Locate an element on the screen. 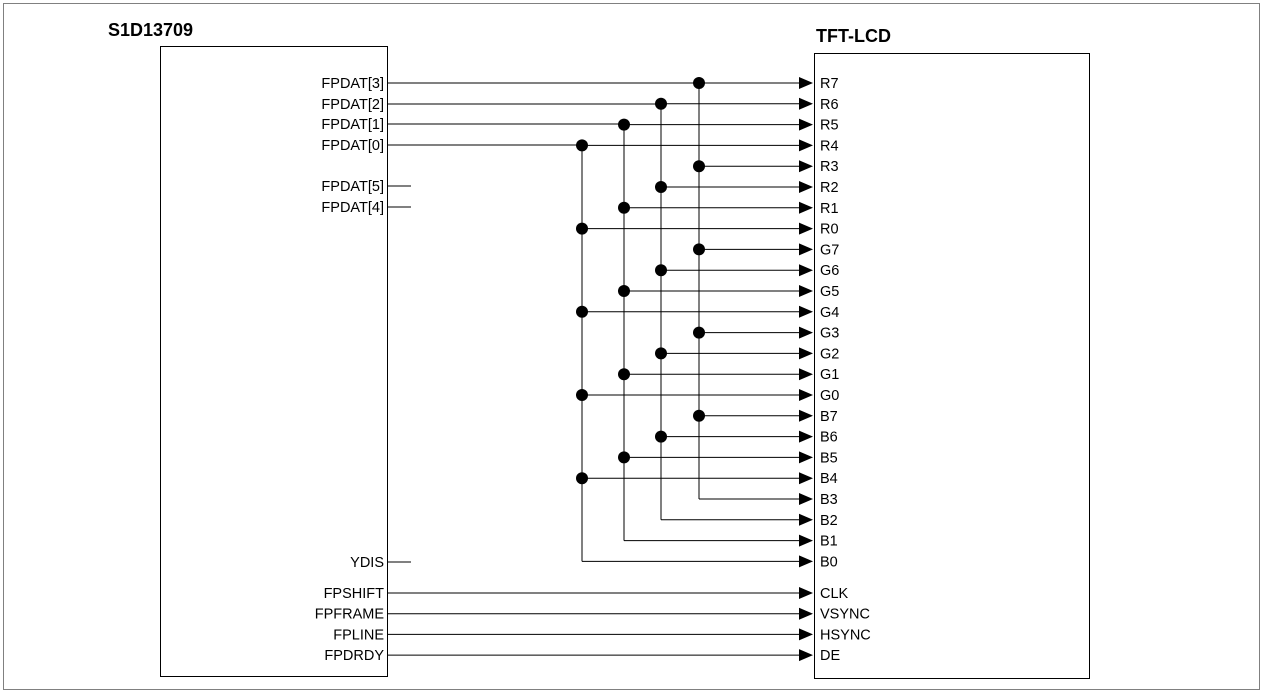 Image resolution: width=1263 pixels, height=692 pixels. pin-label-b7: B7 is located at coordinates (829, 417).